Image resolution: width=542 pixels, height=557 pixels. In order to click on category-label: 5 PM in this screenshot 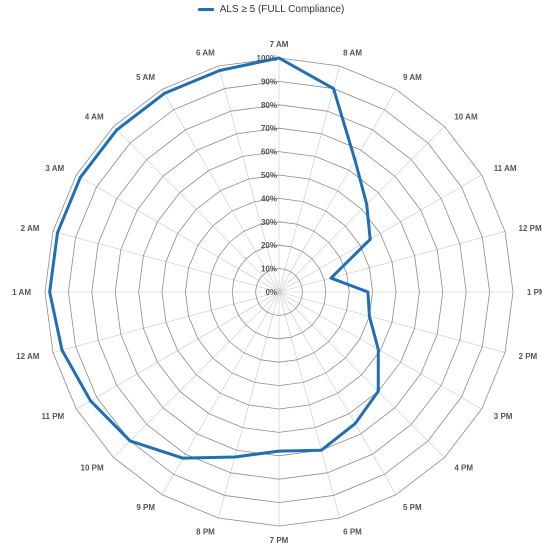, I will do `click(412, 507)`.